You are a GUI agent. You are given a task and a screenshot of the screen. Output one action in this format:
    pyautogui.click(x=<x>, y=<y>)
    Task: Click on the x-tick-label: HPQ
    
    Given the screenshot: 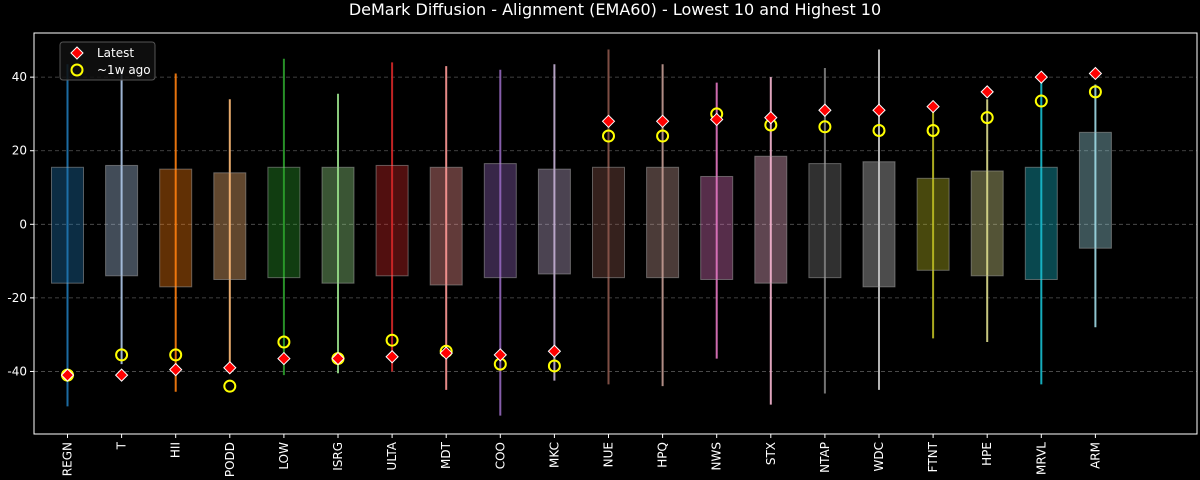 What is the action you would take?
    pyautogui.click(x=663, y=455)
    